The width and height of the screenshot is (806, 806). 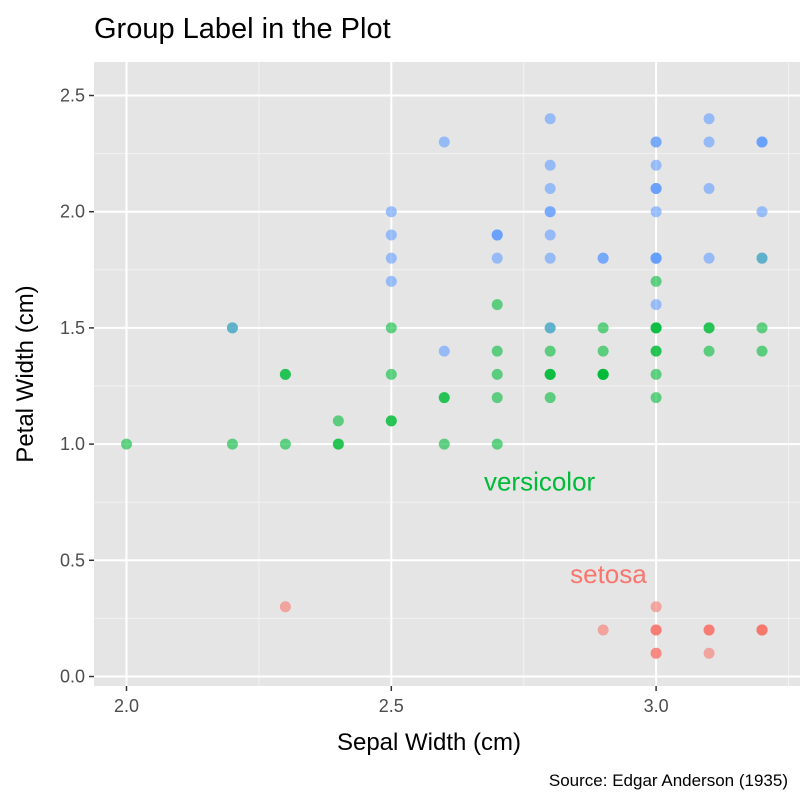 What do you see at coordinates (656, 706) in the screenshot?
I see `x-tick-label: 3.0` at bounding box center [656, 706].